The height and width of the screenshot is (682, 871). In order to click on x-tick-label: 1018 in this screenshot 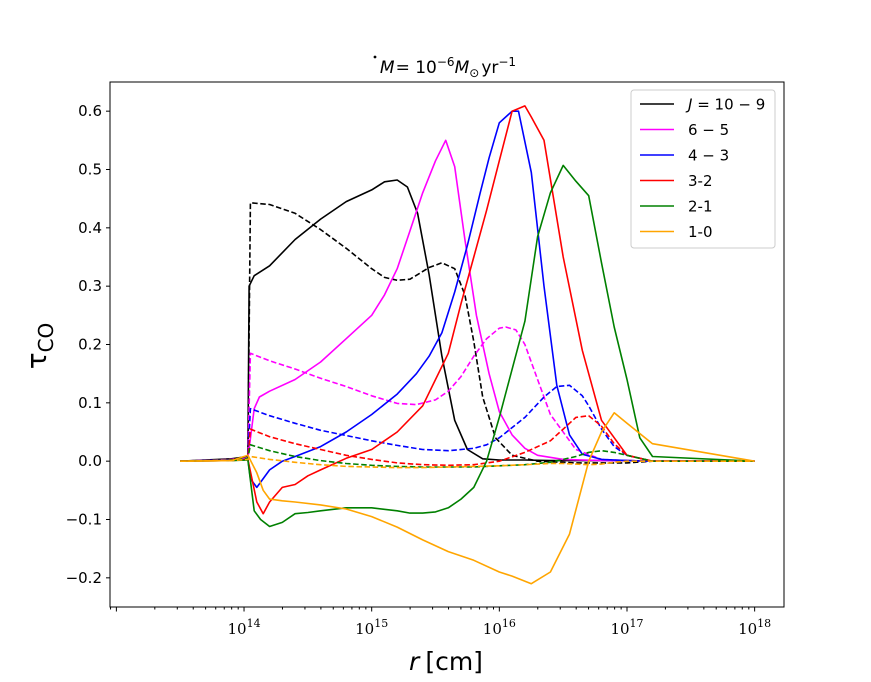, I will do `click(754, 627)`.